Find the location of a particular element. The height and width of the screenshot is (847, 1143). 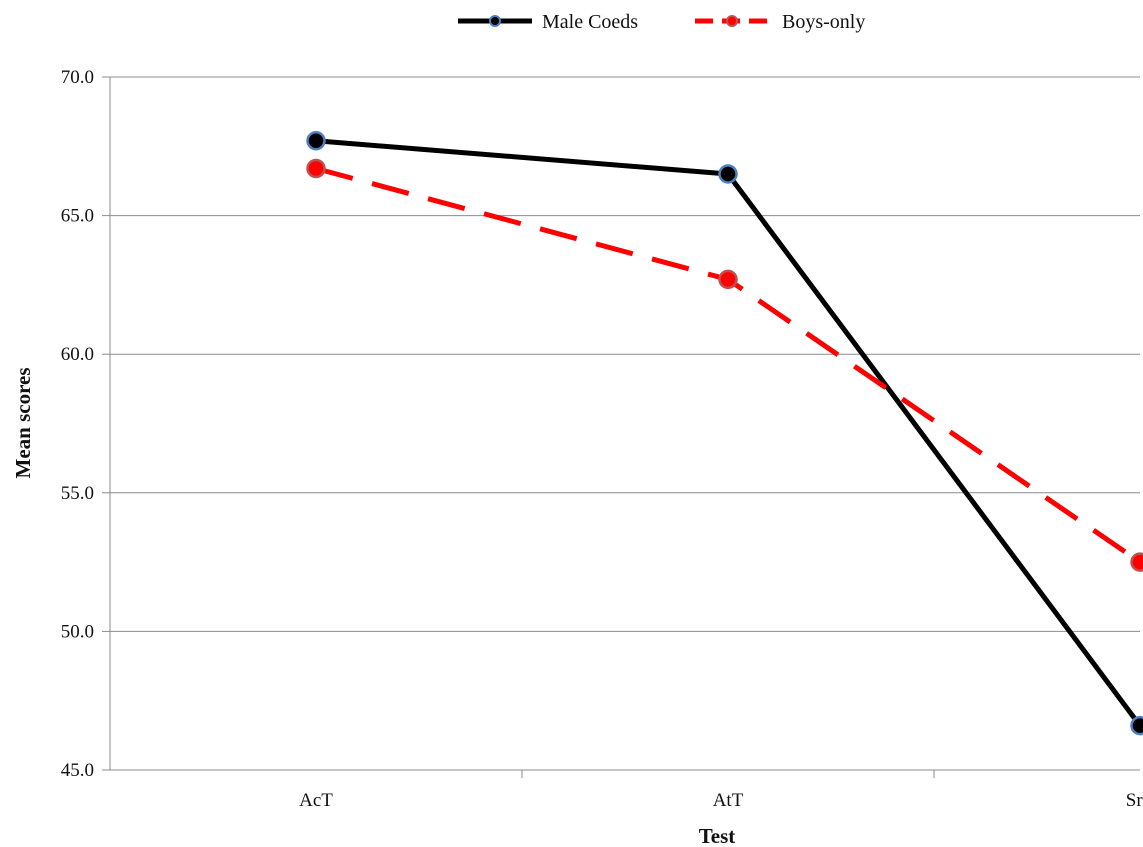

x-axis-title: Test is located at coordinates (717, 835).